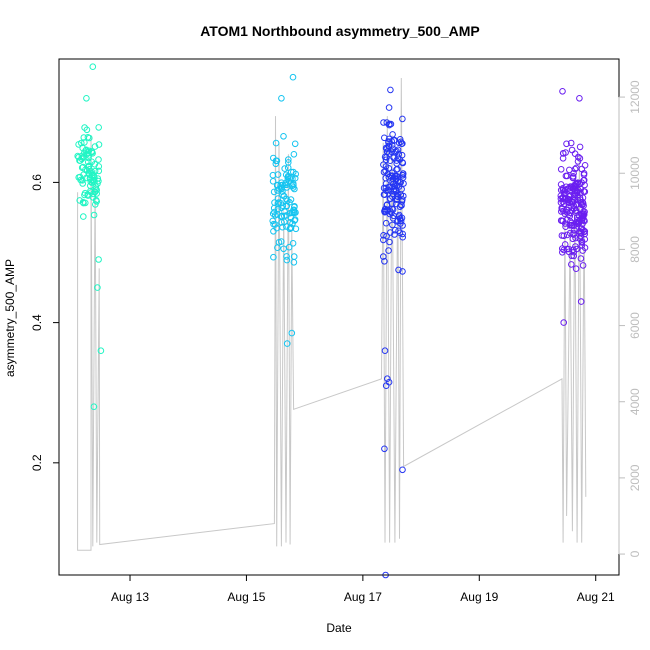 Image resolution: width=650 pixels, height=650 pixels. What do you see at coordinates (130, 597) in the screenshot?
I see `x-tick-label: Aug 13` at bounding box center [130, 597].